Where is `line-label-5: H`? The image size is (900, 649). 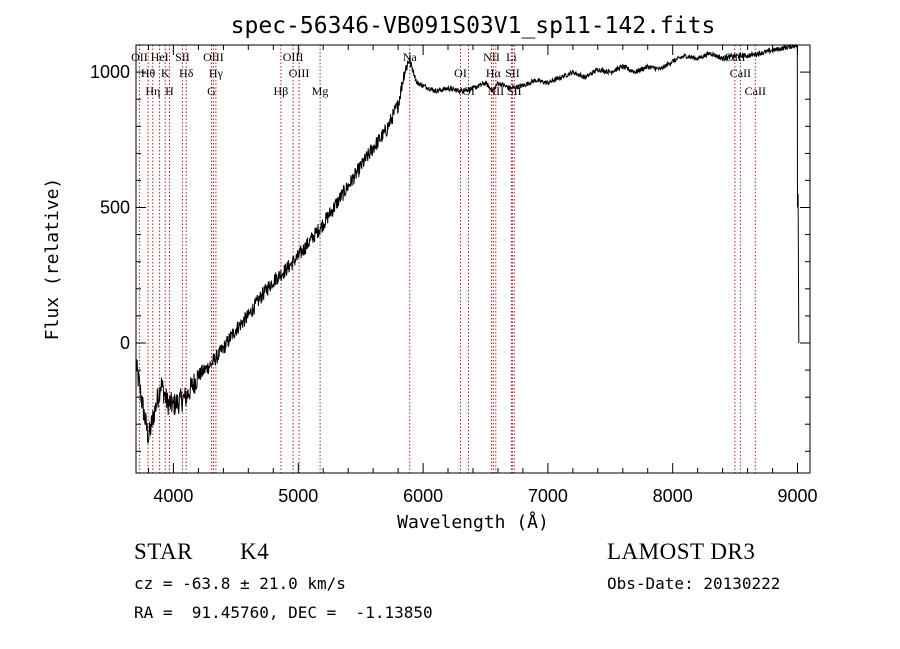 line-label-5: H is located at coordinates (169, 91).